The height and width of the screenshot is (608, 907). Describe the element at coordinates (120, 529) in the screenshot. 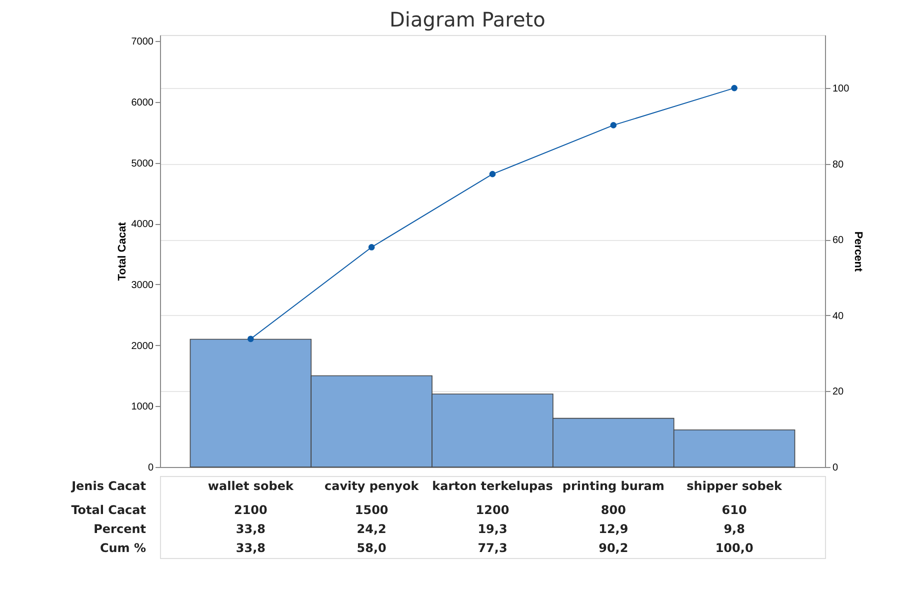

I see `text: Percent` at that location.